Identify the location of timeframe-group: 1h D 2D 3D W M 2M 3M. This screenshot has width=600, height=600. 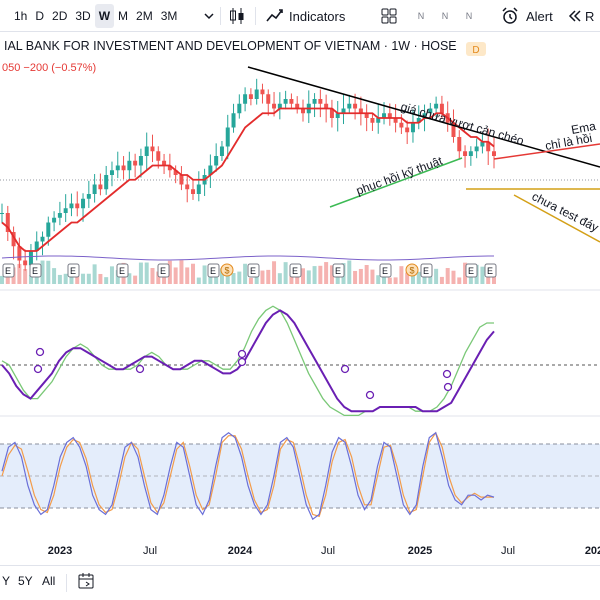
(90, 16).